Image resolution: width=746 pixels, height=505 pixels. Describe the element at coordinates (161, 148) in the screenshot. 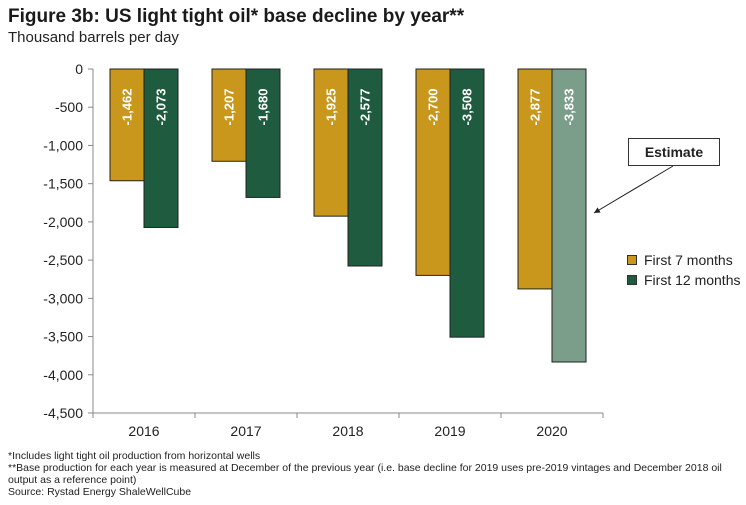

I see `bar-first-12-months-2016` at that location.